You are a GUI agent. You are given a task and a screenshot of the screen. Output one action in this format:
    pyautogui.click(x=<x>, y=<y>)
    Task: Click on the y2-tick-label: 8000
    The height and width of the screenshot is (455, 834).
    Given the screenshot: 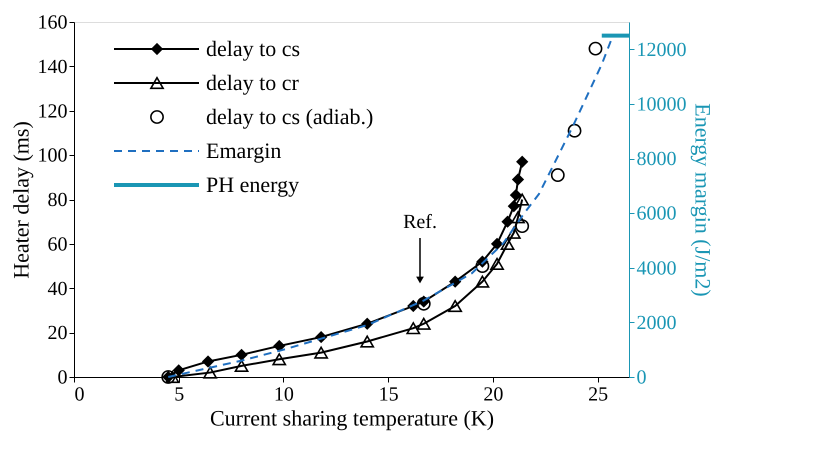 What is the action you would take?
    pyautogui.click(x=656, y=159)
    